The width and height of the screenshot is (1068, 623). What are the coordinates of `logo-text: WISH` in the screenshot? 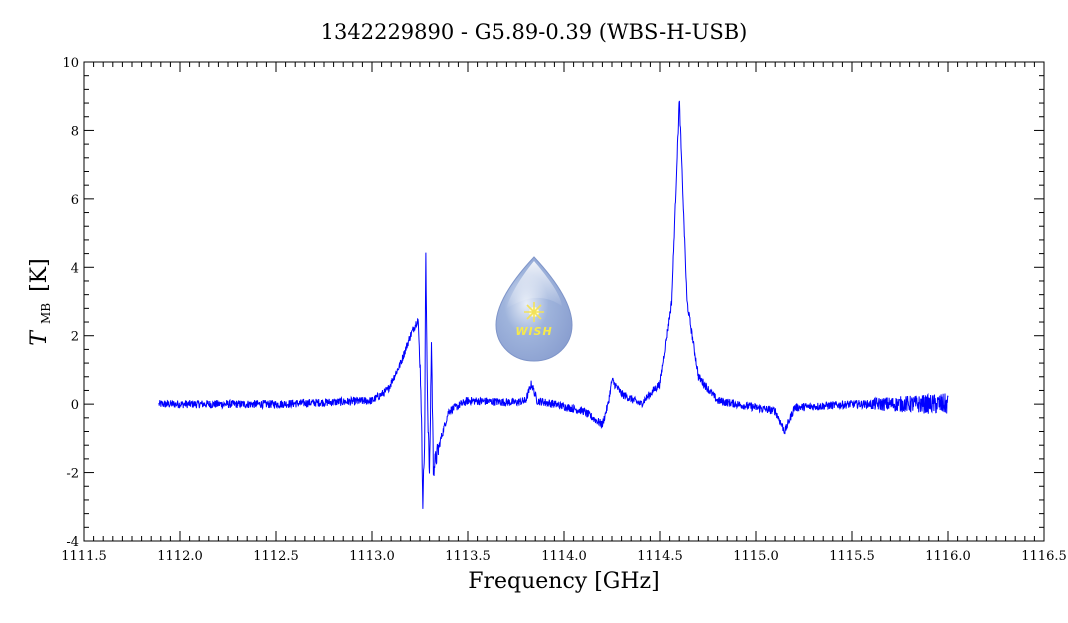 It's located at (533, 331).